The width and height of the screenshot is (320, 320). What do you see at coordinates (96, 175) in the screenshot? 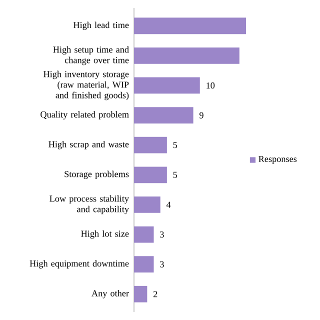
I see `y-tick-label: Storage problems` at bounding box center [96, 175].